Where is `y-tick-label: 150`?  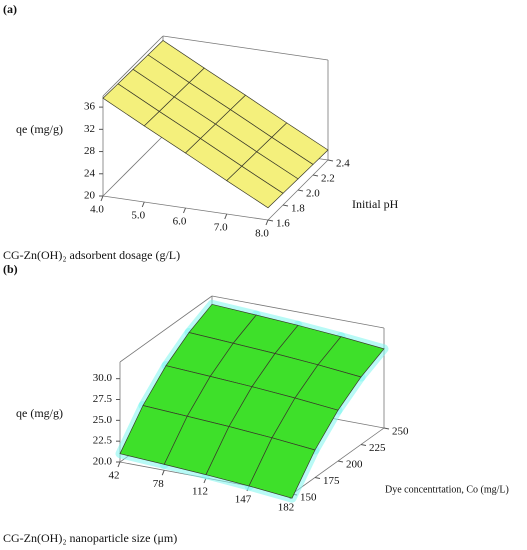
y-tick-label: 150 is located at coordinates (308, 498).